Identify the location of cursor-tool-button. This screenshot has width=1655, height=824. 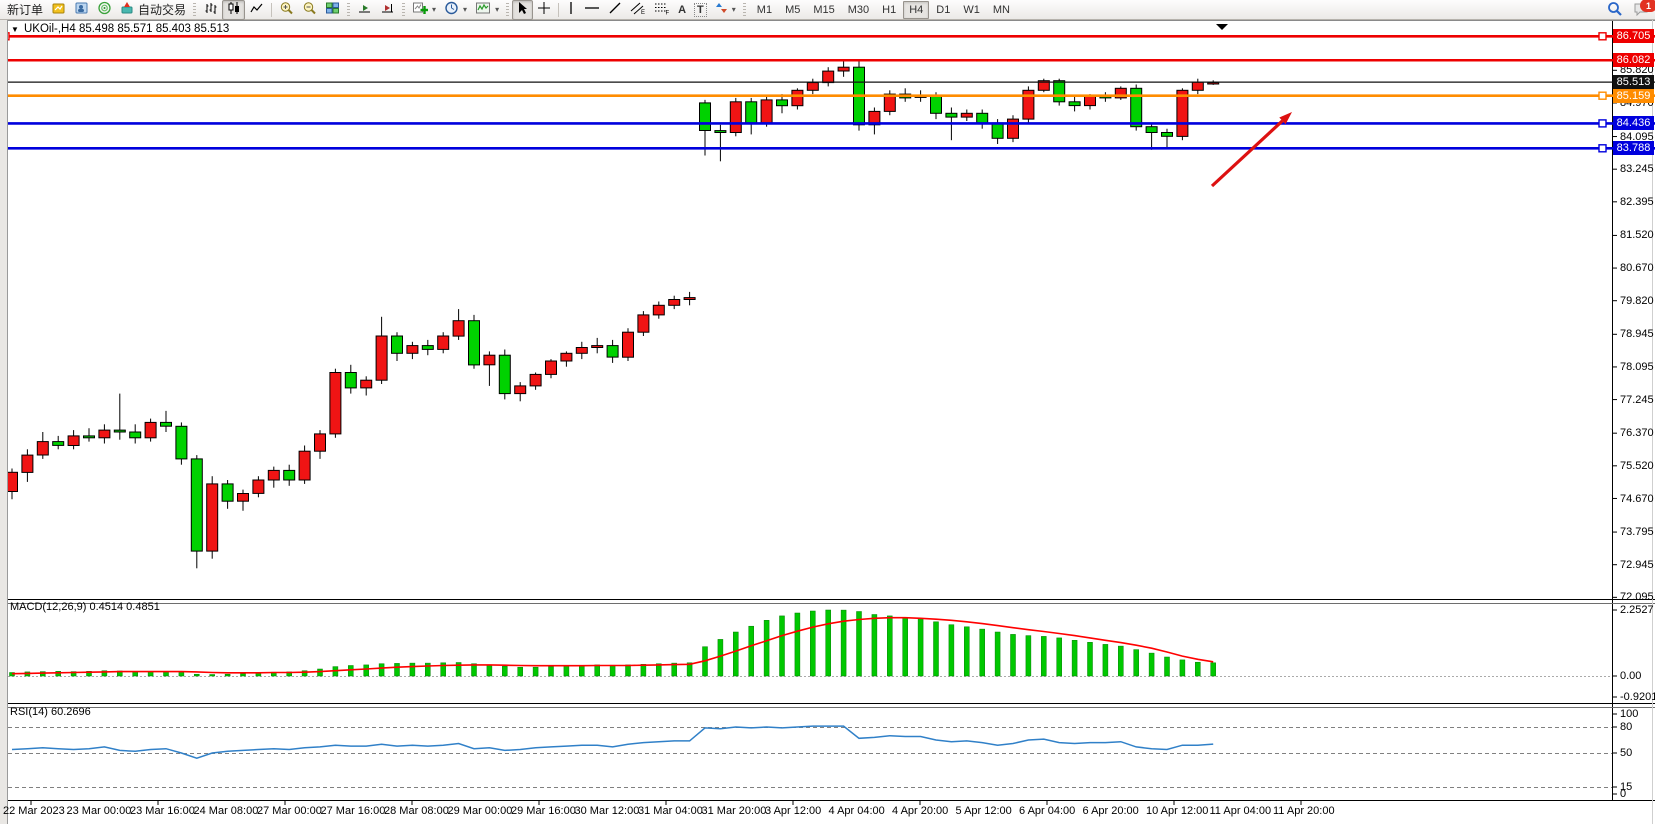
(523, 10).